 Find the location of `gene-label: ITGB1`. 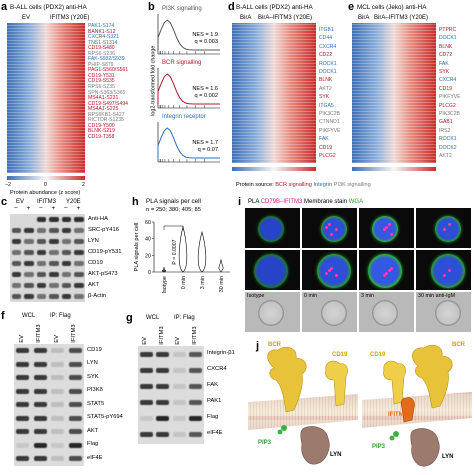

gene-label: ITGB1 is located at coordinates (326, 30).